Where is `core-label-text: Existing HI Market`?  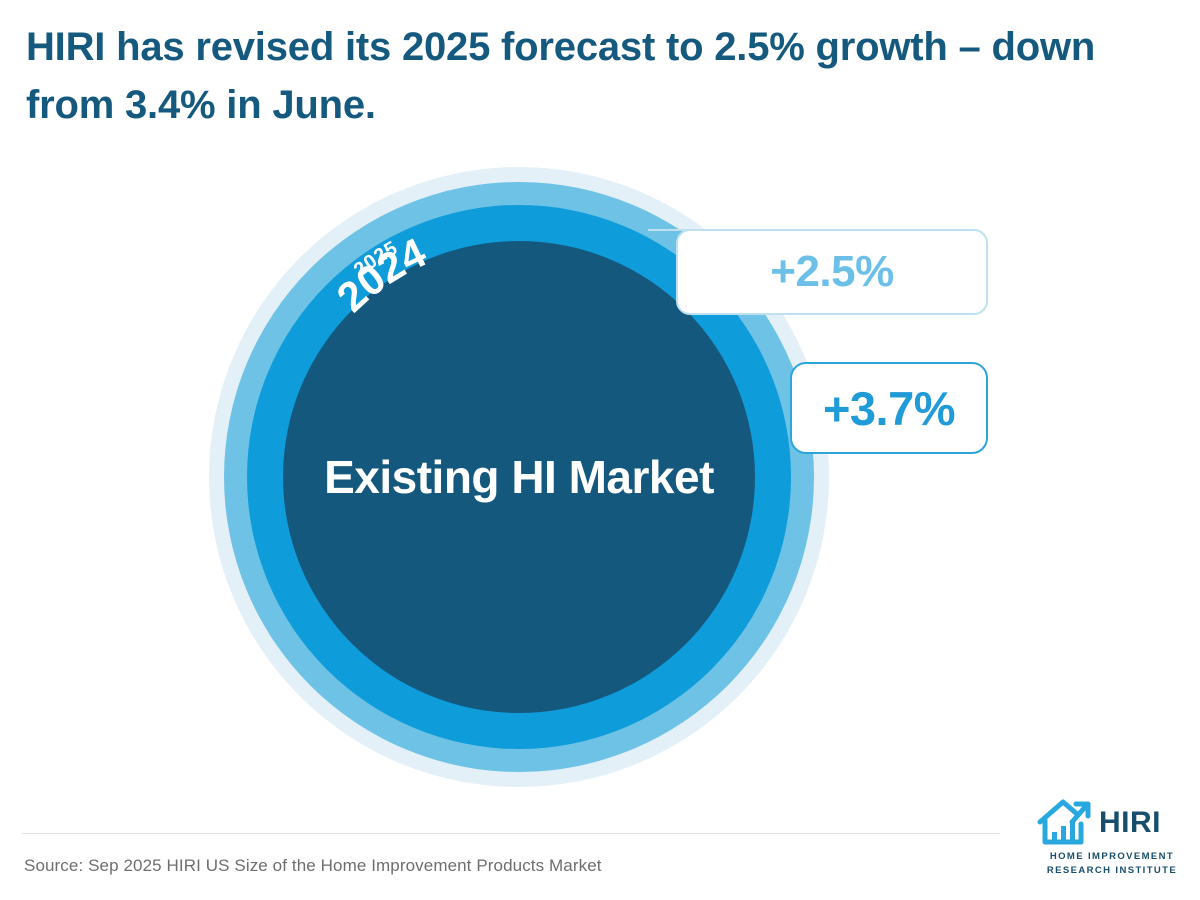
core-label-text: Existing HI Market is located at coordinates (519, 476).